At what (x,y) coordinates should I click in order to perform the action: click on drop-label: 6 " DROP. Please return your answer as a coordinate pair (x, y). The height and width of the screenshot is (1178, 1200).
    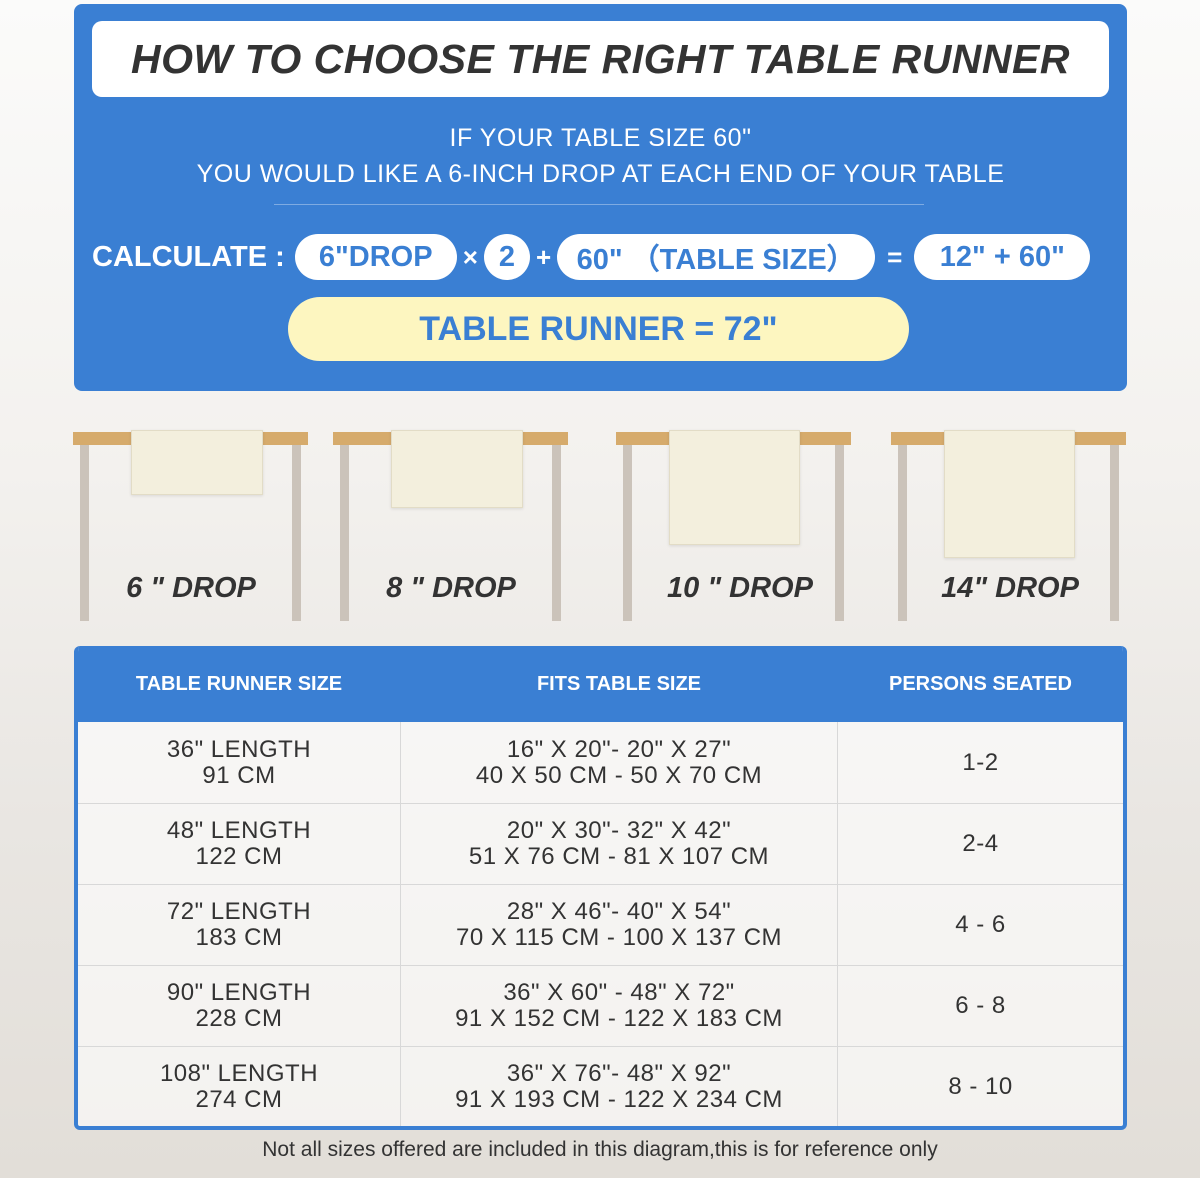
    Looking at the image, I should click on (191, 588).